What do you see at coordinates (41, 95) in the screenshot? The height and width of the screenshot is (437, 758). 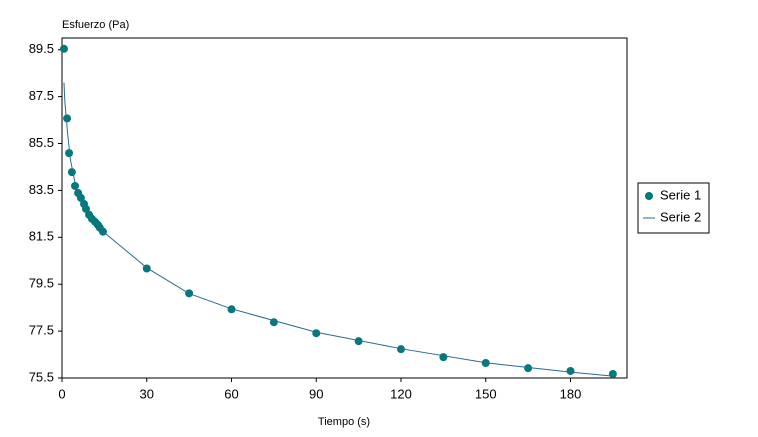 I see `y-tick-label: 87.5` at bounding box center [41, 95].